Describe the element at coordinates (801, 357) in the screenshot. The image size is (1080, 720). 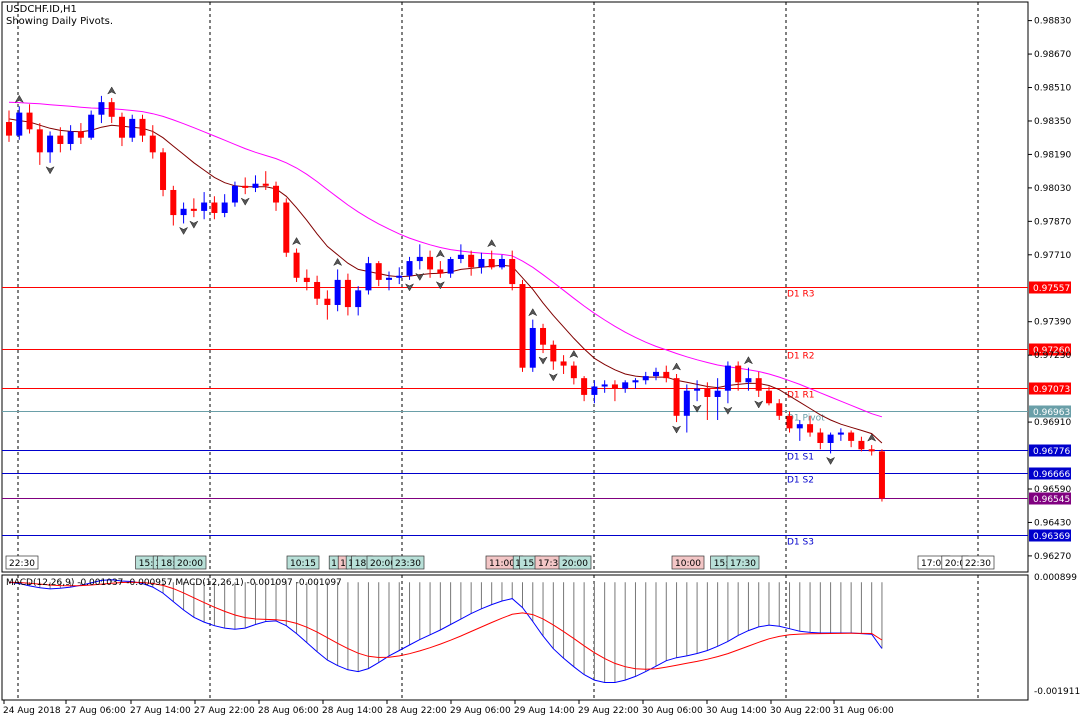
I see `pivot-label: D1 R2` at that location.